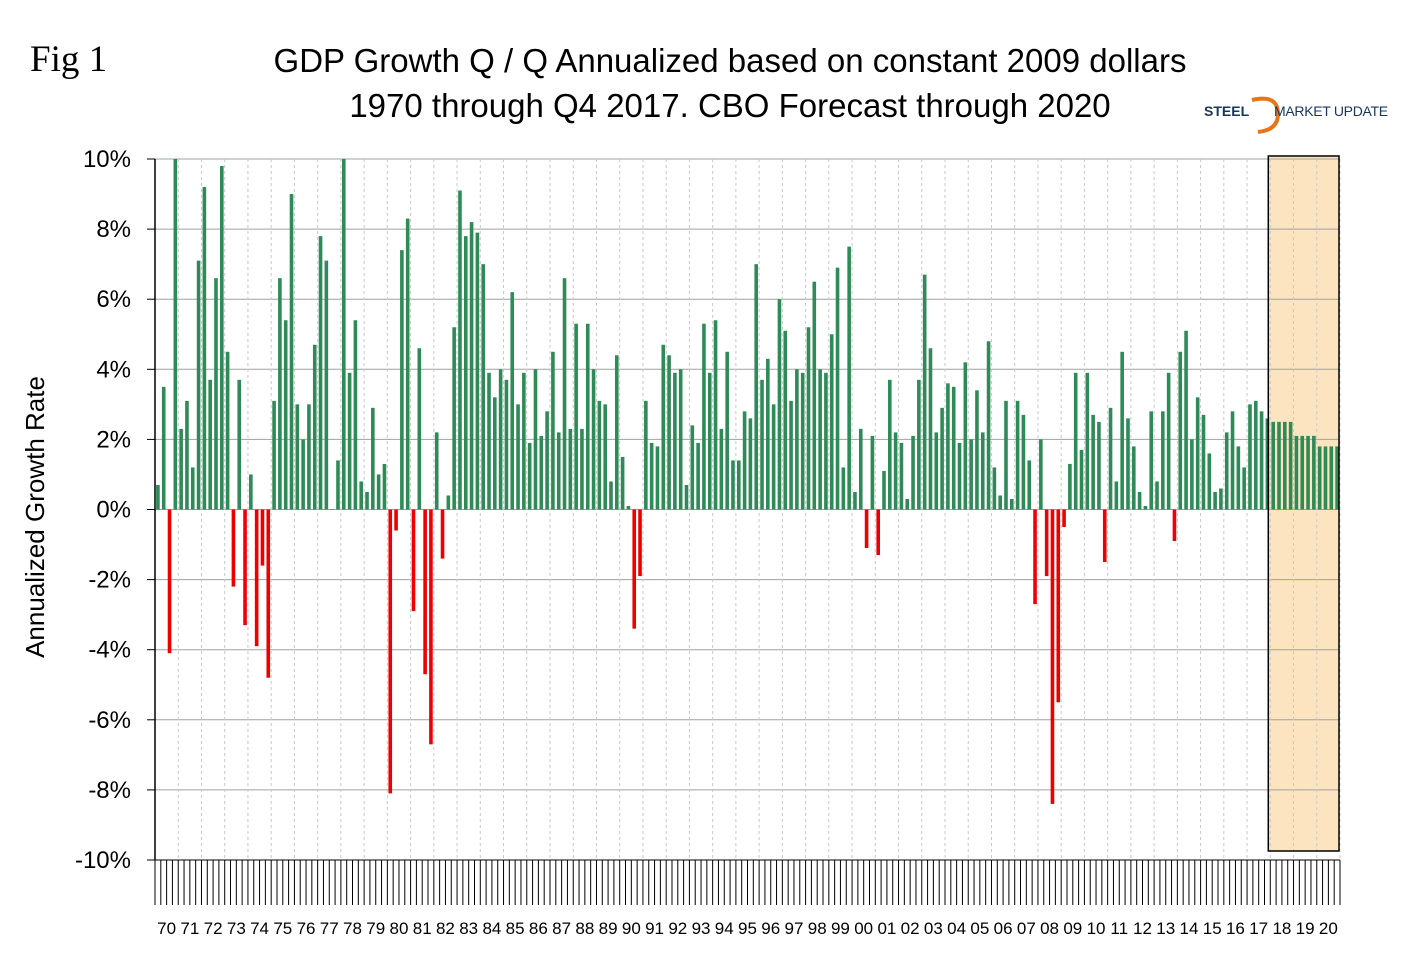  I want to click on x-tick-label: 86, so click(538, 928).